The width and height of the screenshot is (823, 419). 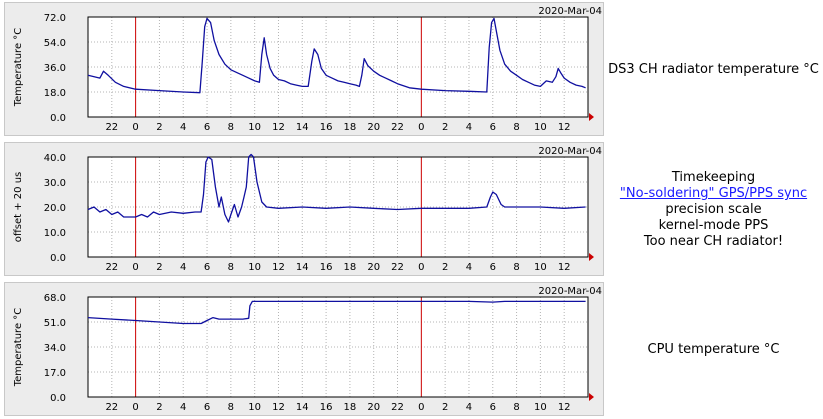 What do you see at coordinates (55, 208) in the screenshot?
I see `y-tick-label: 20.0` at bounding box center [55, 208].